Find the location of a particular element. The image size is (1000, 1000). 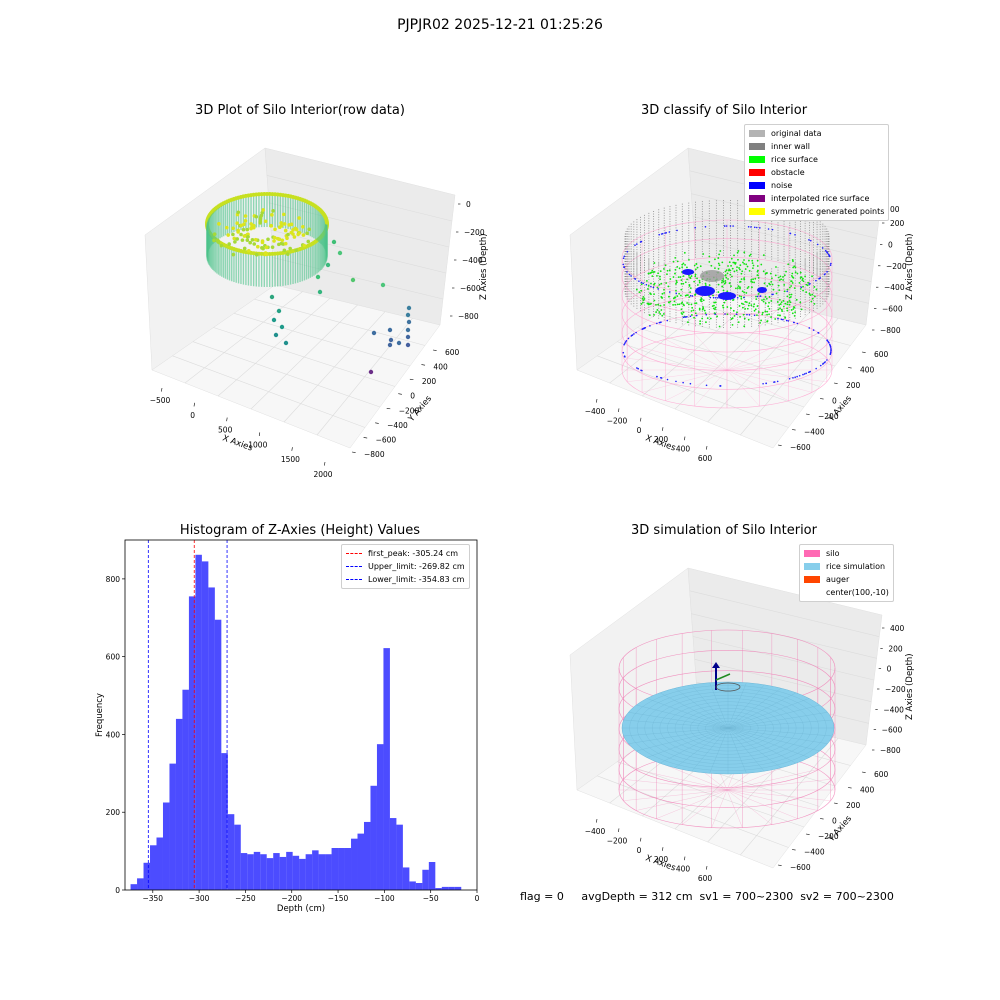

panel1-title: 3D Plot of Silo Interior(row data) is located at coordinates (300, 110).